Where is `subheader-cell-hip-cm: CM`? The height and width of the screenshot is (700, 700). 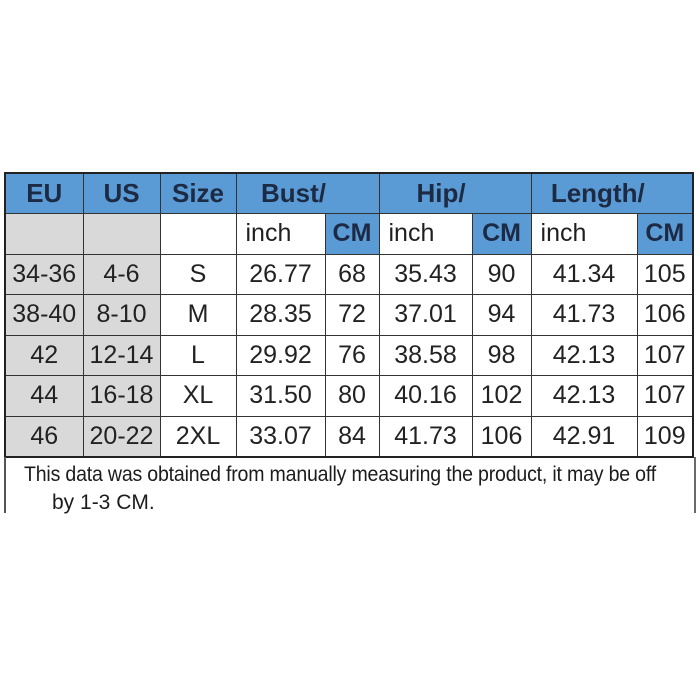
subheader-cell-hip-cm: CM is located at coordinates (501, 233).